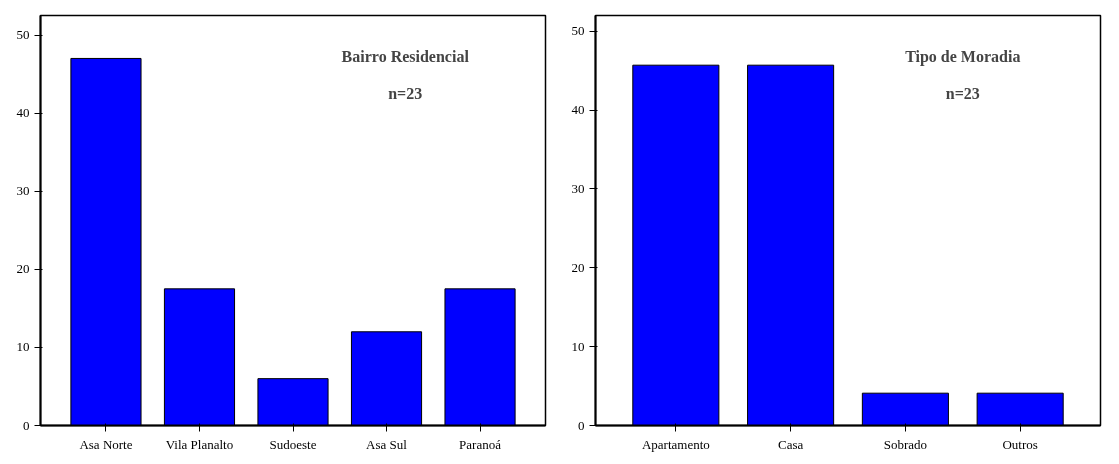  I want to click on text: Bairro Residencial, so click(405, 56).